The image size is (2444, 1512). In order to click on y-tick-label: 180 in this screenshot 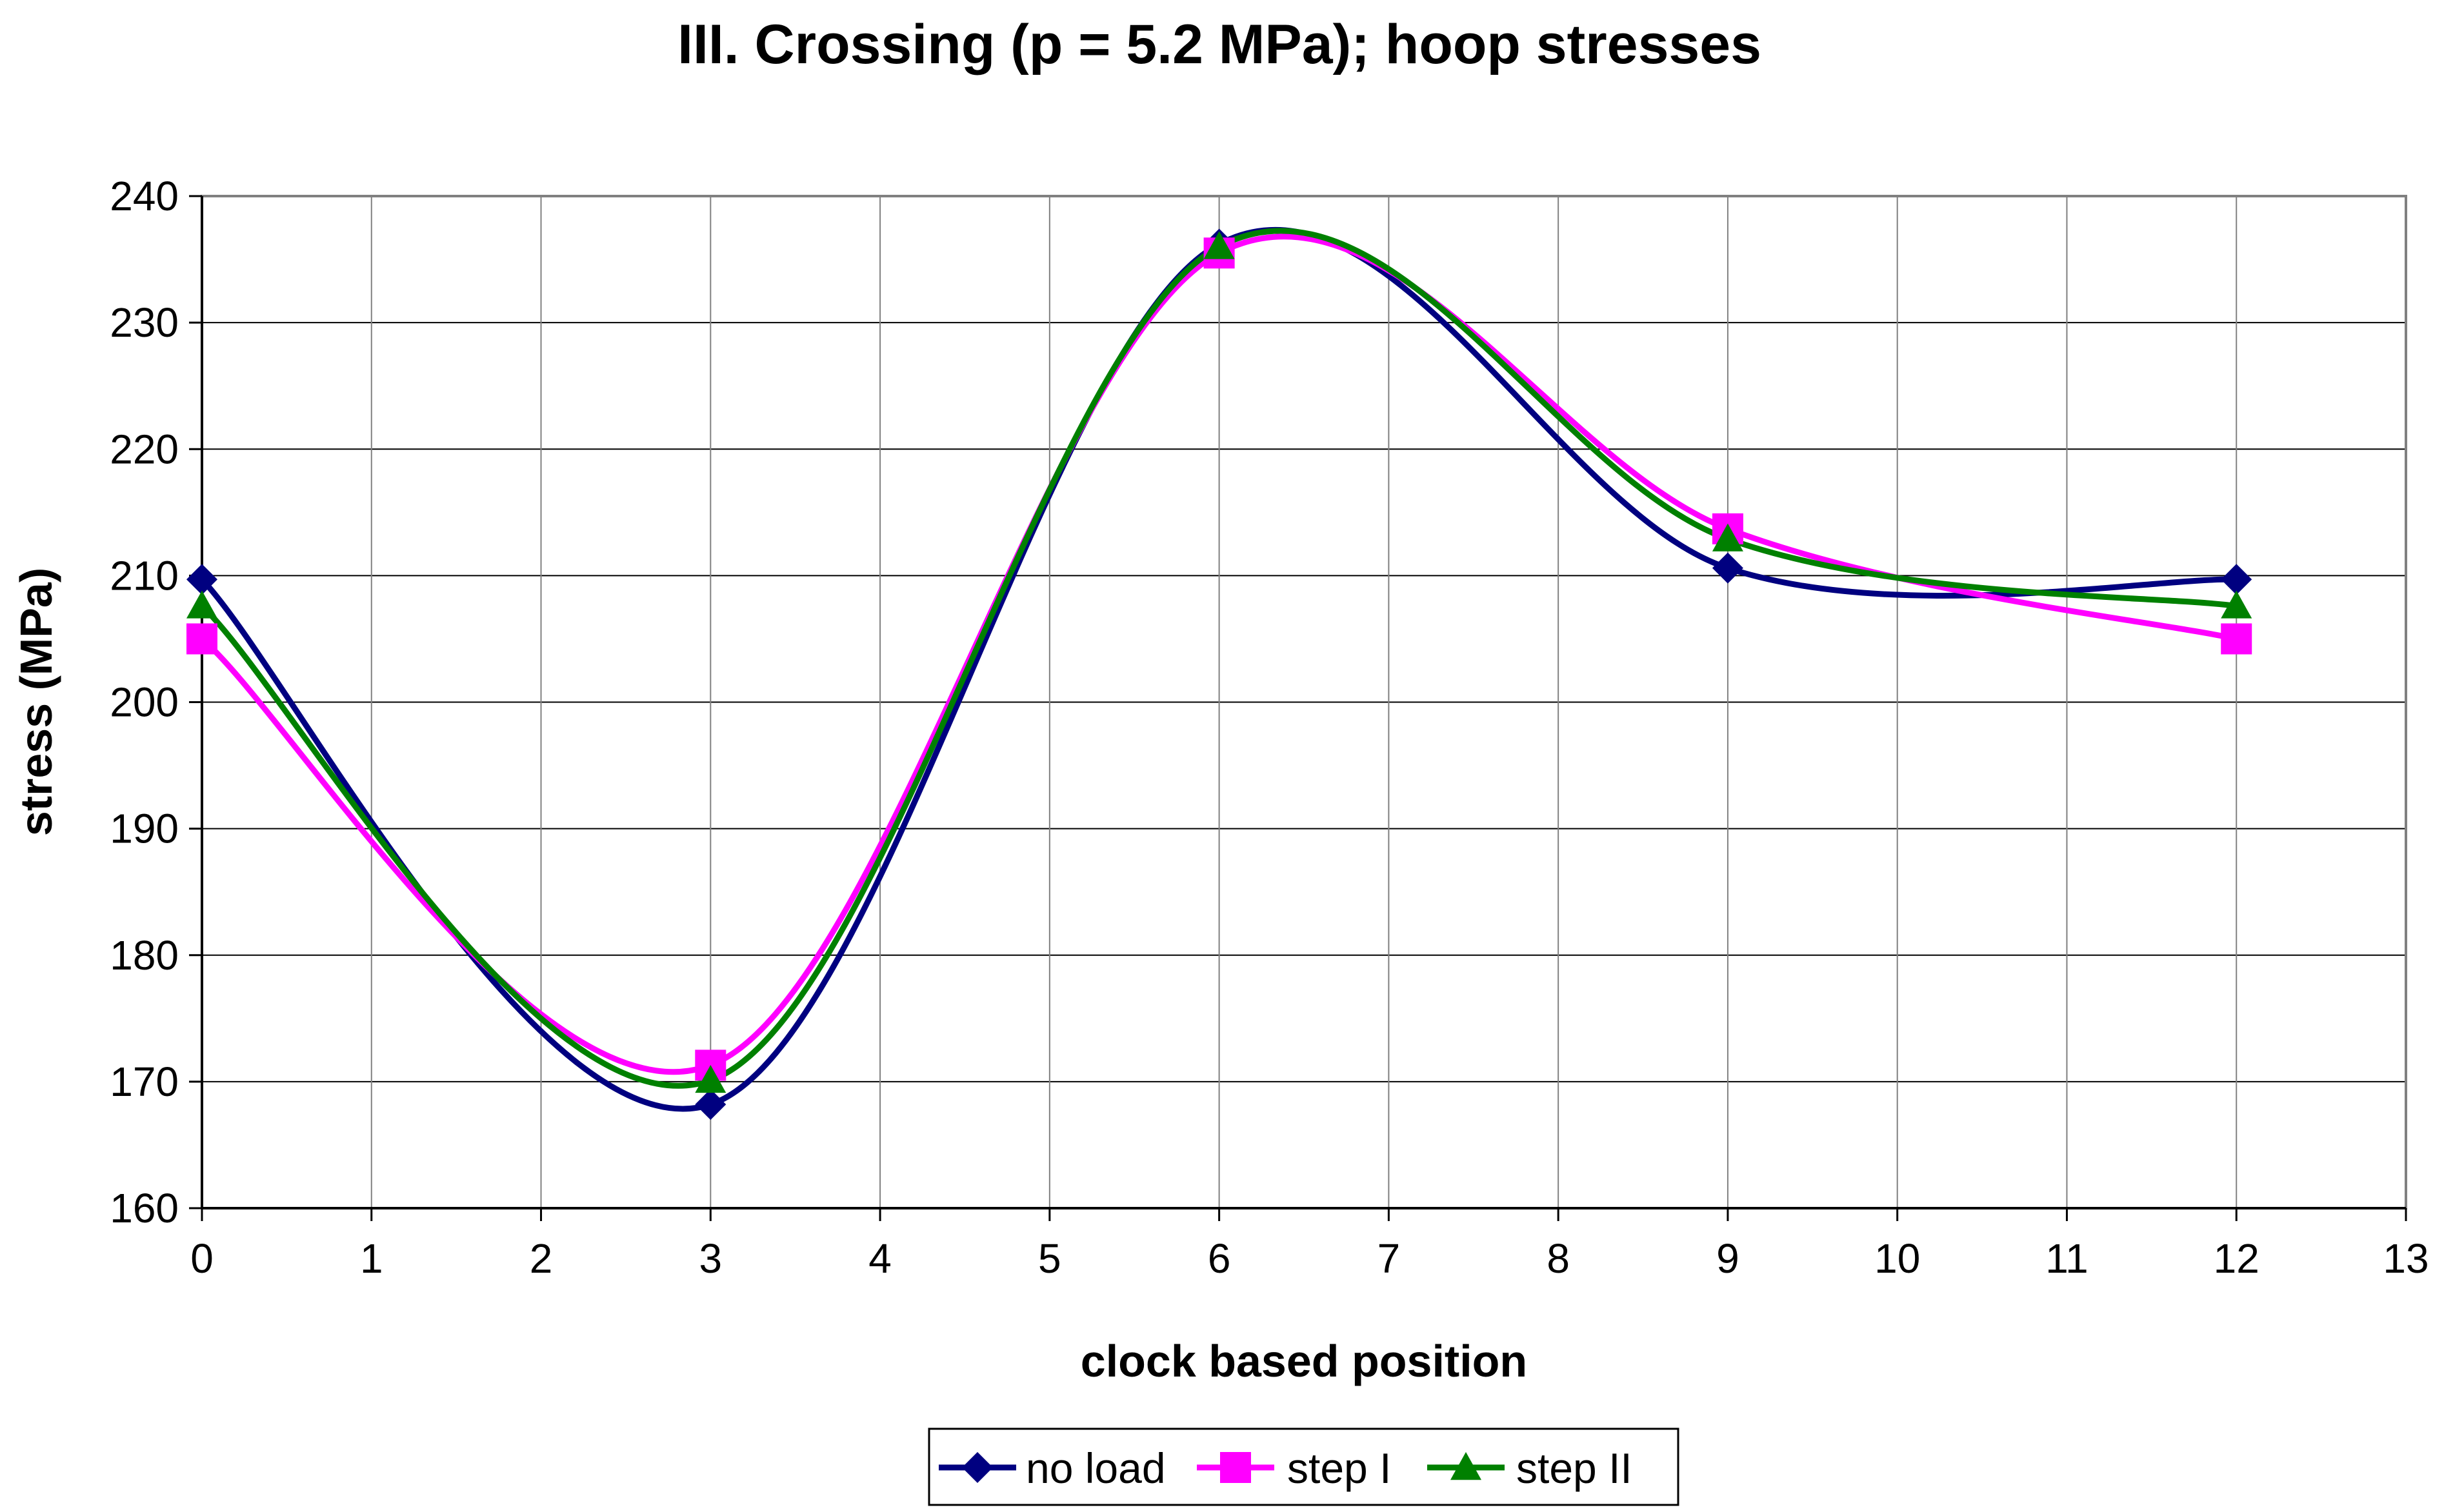, I will do `click(144, 956)`.